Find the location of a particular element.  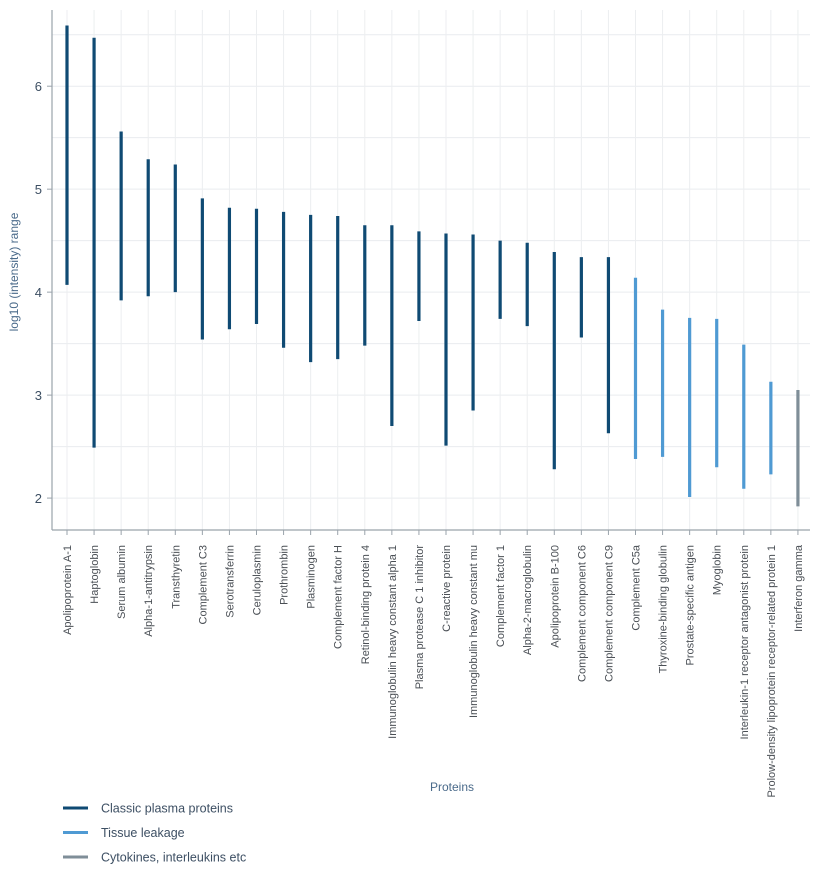

legend-label: Classic plasma proteins is located at coordinates (167, 809).